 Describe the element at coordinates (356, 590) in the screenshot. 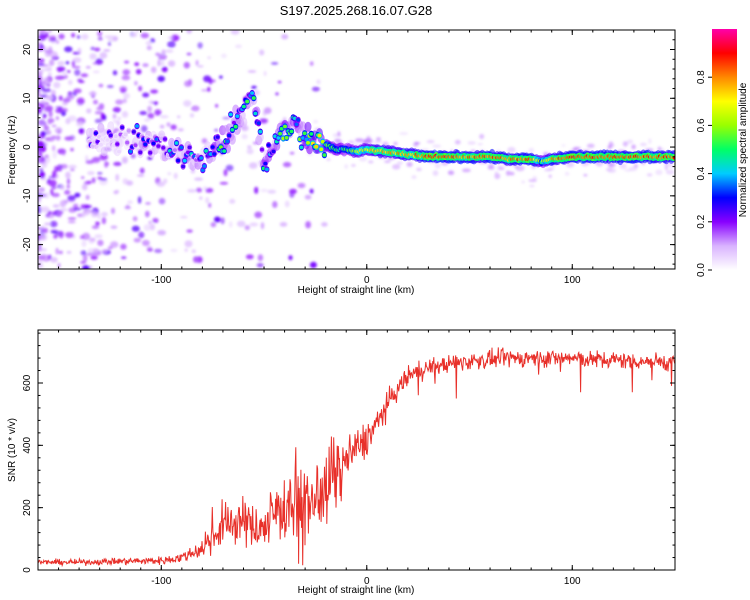

I see `snr-x-label: Height of straight line (km)` at that location.